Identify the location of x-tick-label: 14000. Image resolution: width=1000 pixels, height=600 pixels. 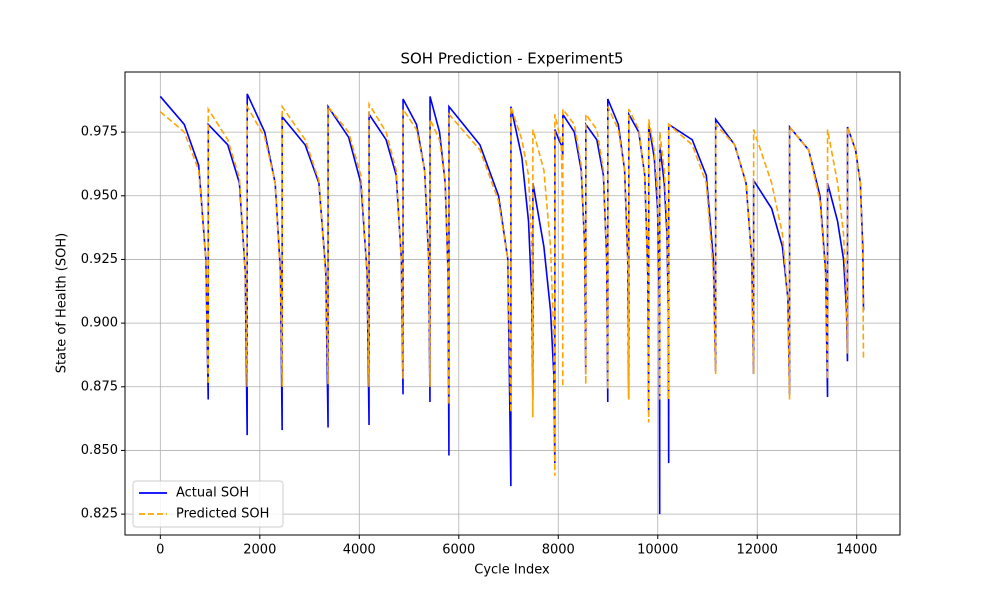
(856, 550).